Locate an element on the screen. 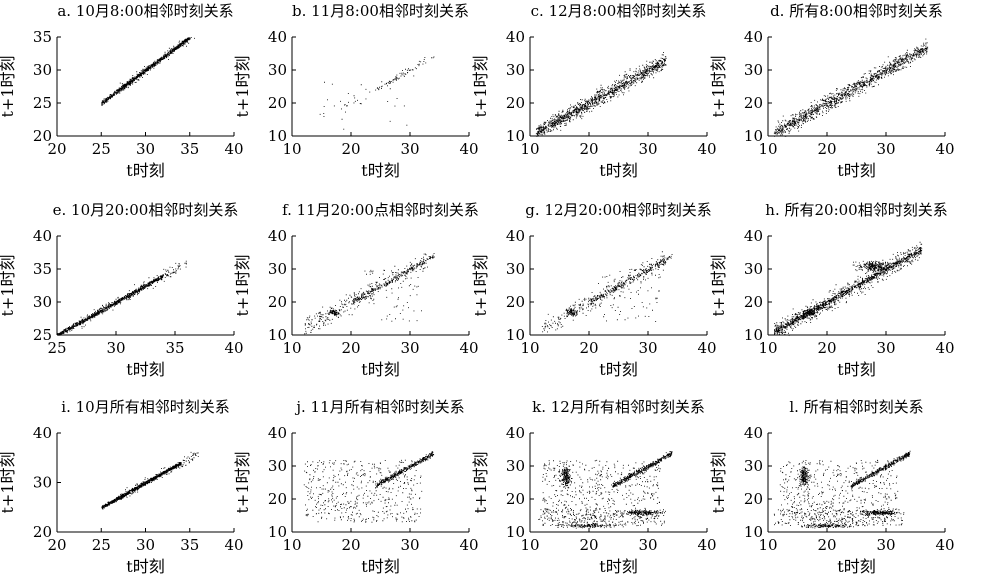 This screenshot has height=583, width=1000. panel-d: d. 所有8:00相邻时刻关系 10 20 30 40 10 20 30 40 t时刻 t+1时刻 is located at coordinates (832, 91).